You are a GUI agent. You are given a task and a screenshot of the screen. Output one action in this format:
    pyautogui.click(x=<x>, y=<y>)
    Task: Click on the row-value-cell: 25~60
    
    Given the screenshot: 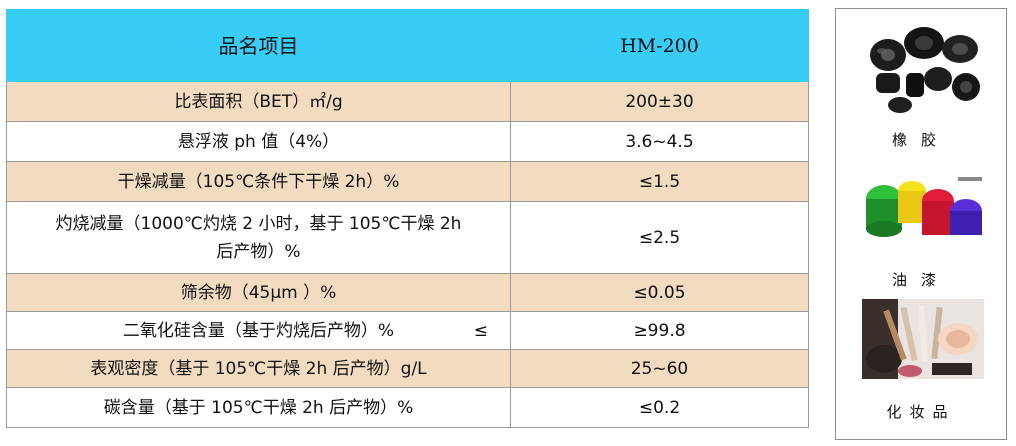 What is the action you would take?
    pyautogui.click(x=659, y=368)
    